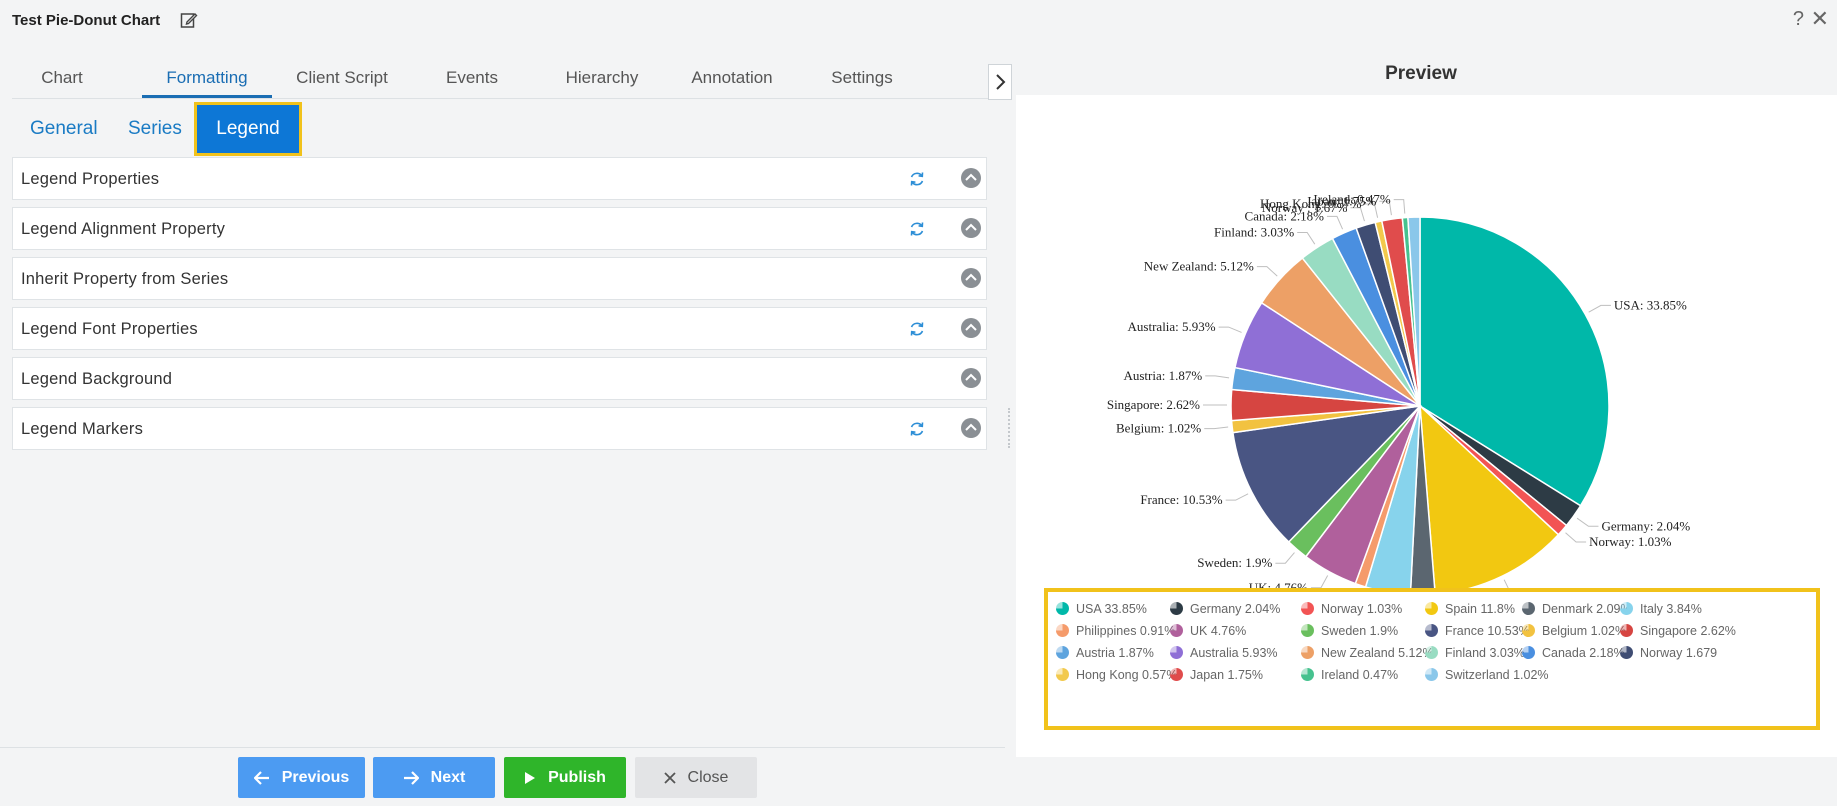 Image resolution: width=1837 pixels, height=806 pixels. Describe the element at coordinates (207, 76) in the screenshot. I see `tab-formatting: Formatting` at that location.